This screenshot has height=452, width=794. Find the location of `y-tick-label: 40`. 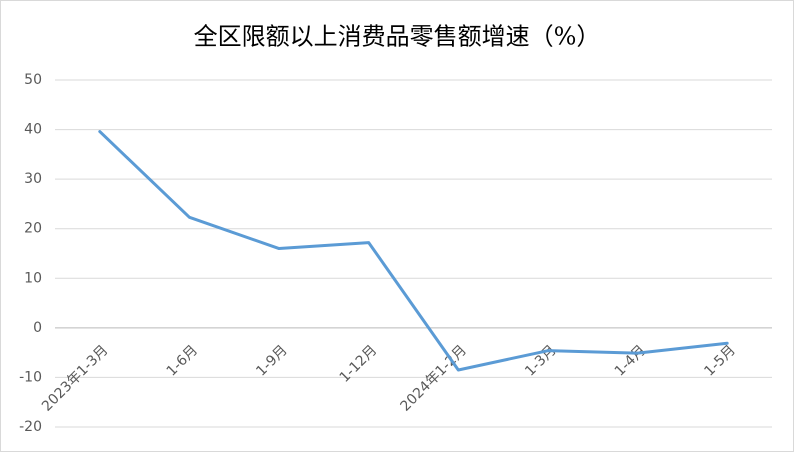

y-tick-label: 40 is located at coordinates (33, 130).